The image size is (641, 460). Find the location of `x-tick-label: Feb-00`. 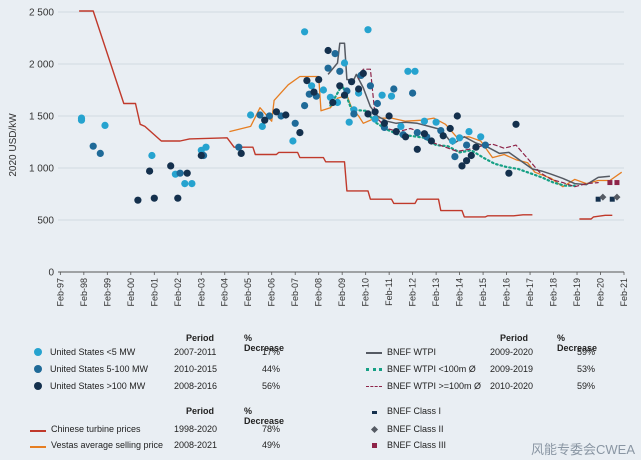

x-tick-label: Feb-00 is located at coordinates (131, 292).